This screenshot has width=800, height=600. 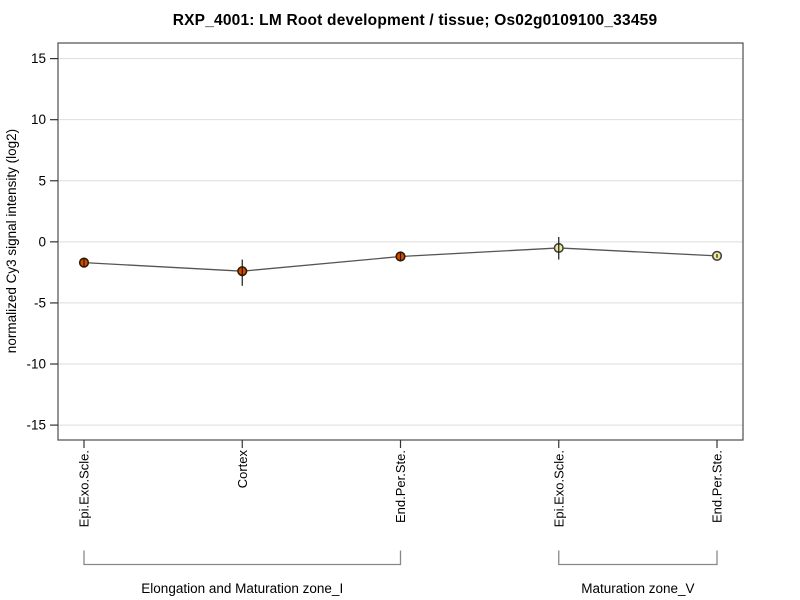 What do you see at coordinates (42, 180) in the screenshot?
I see `y-tick-label: 5` at bounding box center [42, 180].